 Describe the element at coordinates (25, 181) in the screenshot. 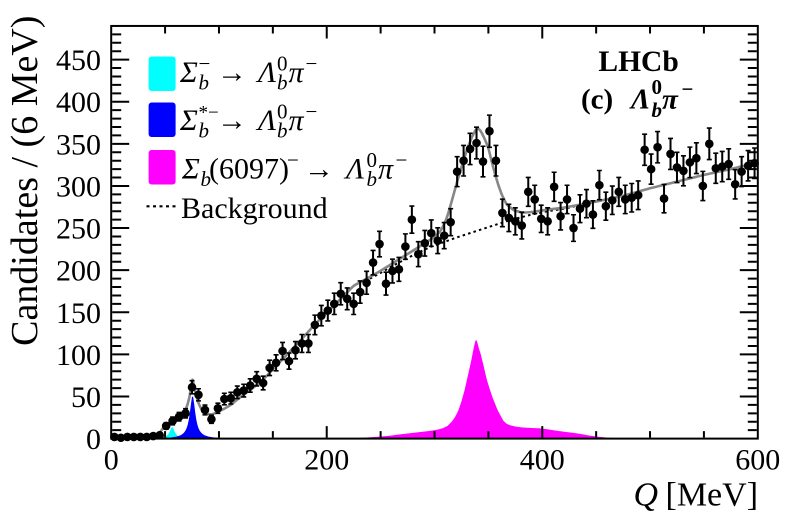

I see `svg-text: Candidates / (6 MeV)` at that location.